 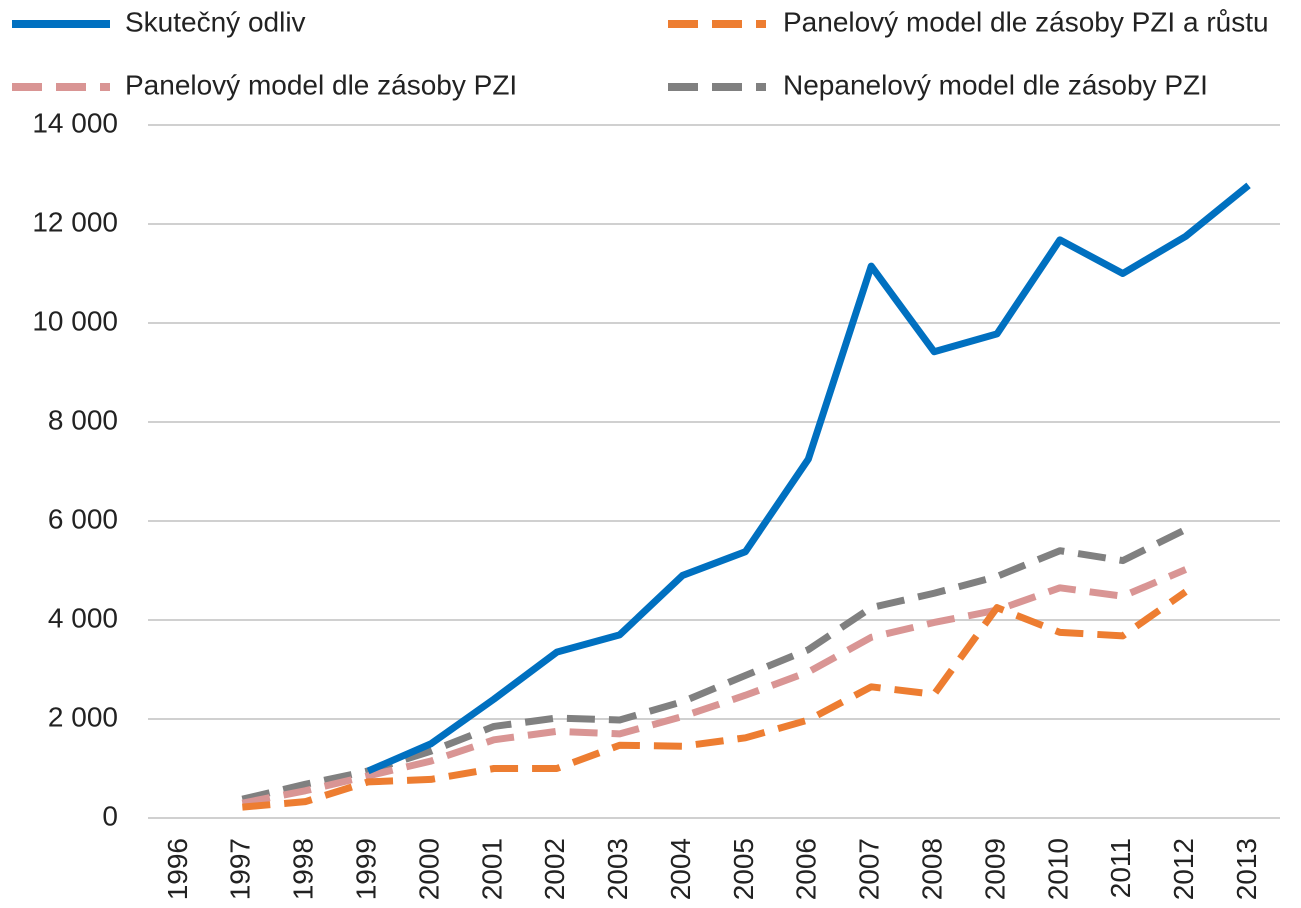 I want to click on x-tick-label: 2000, so click(x=428, y=869).